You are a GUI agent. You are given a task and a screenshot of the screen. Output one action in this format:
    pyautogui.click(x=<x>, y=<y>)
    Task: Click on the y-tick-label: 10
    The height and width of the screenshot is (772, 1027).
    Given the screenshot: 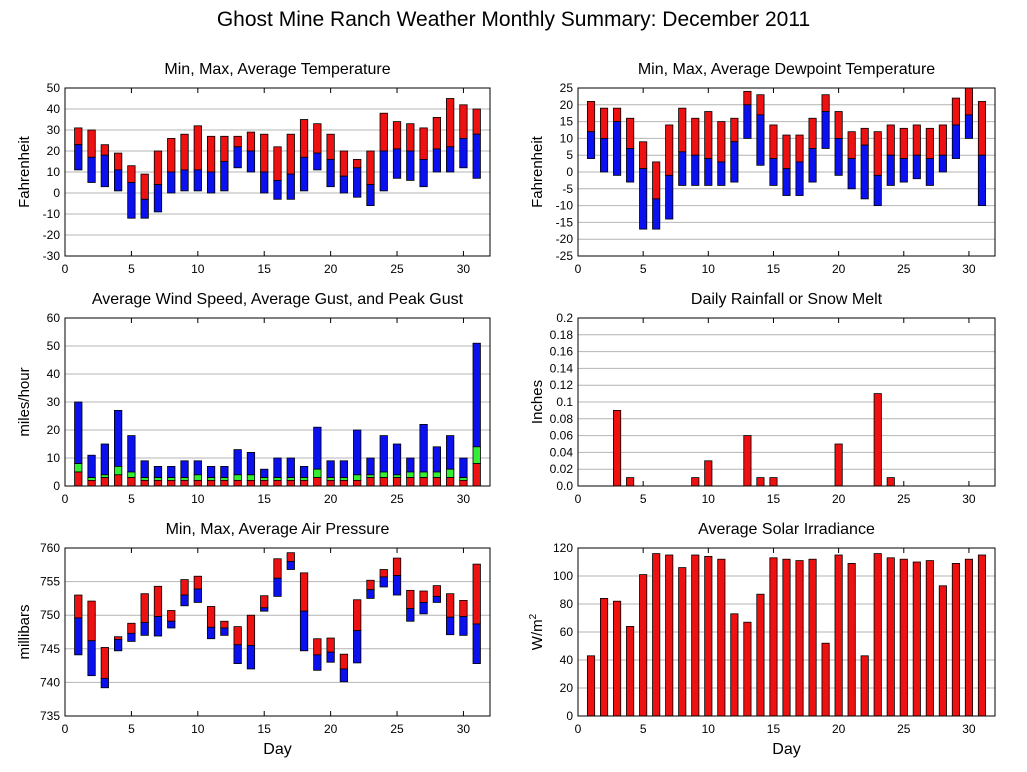 What is the action you would take?
    pyautogui.click(x=54, y=458)
    